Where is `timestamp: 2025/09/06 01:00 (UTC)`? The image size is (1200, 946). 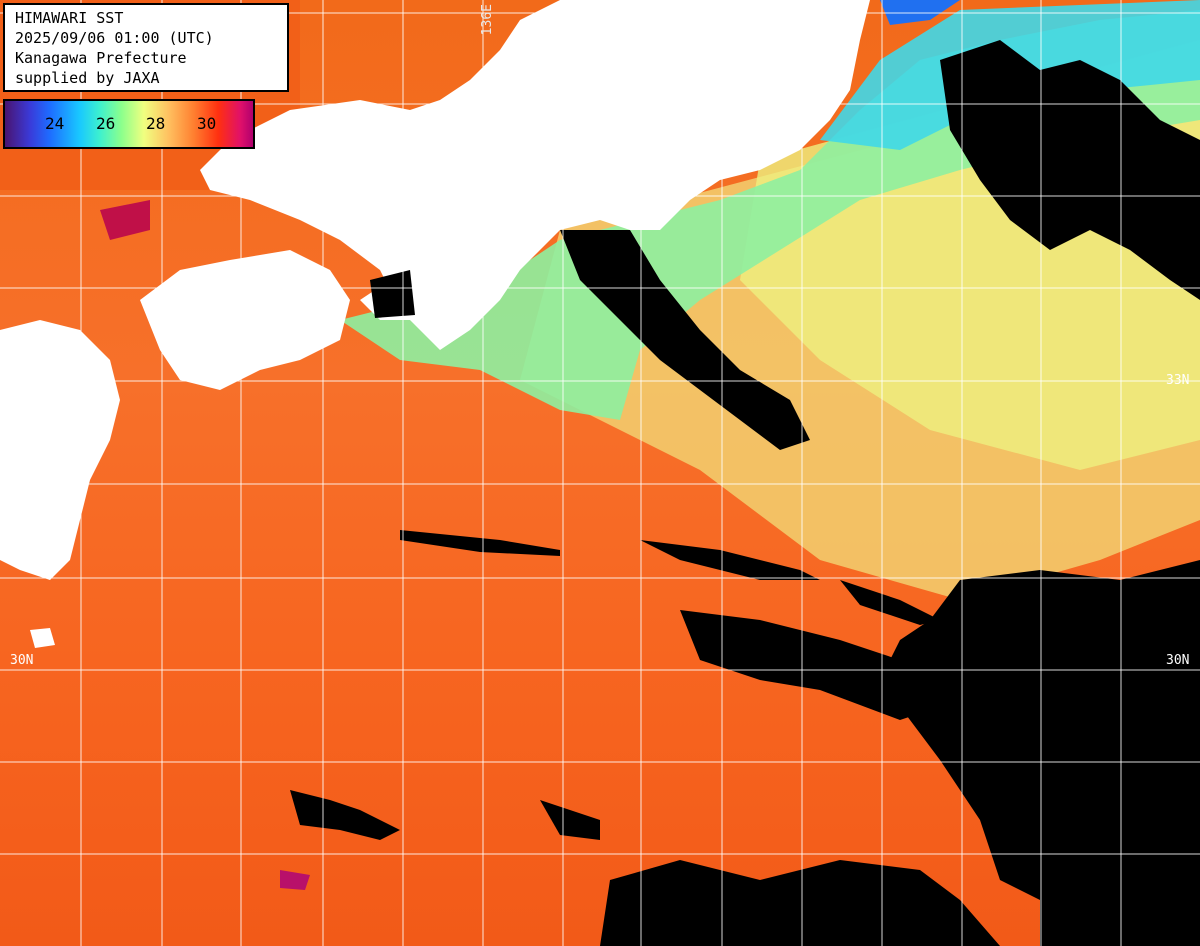 timestamp: 2025/09/06 01:00 (UTC) is located at coordinates (114, 38).